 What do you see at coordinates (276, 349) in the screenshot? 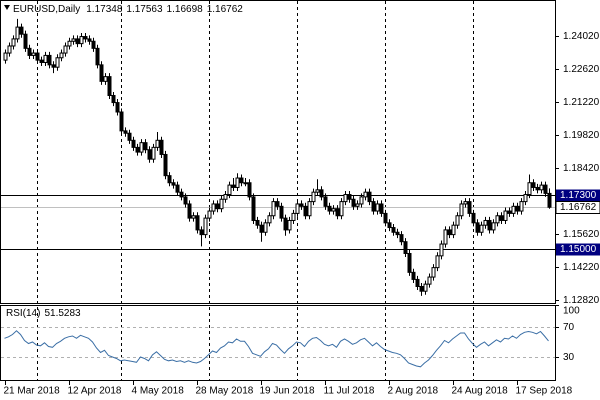
I see `indicator-line` at bounding box center [276, 349].